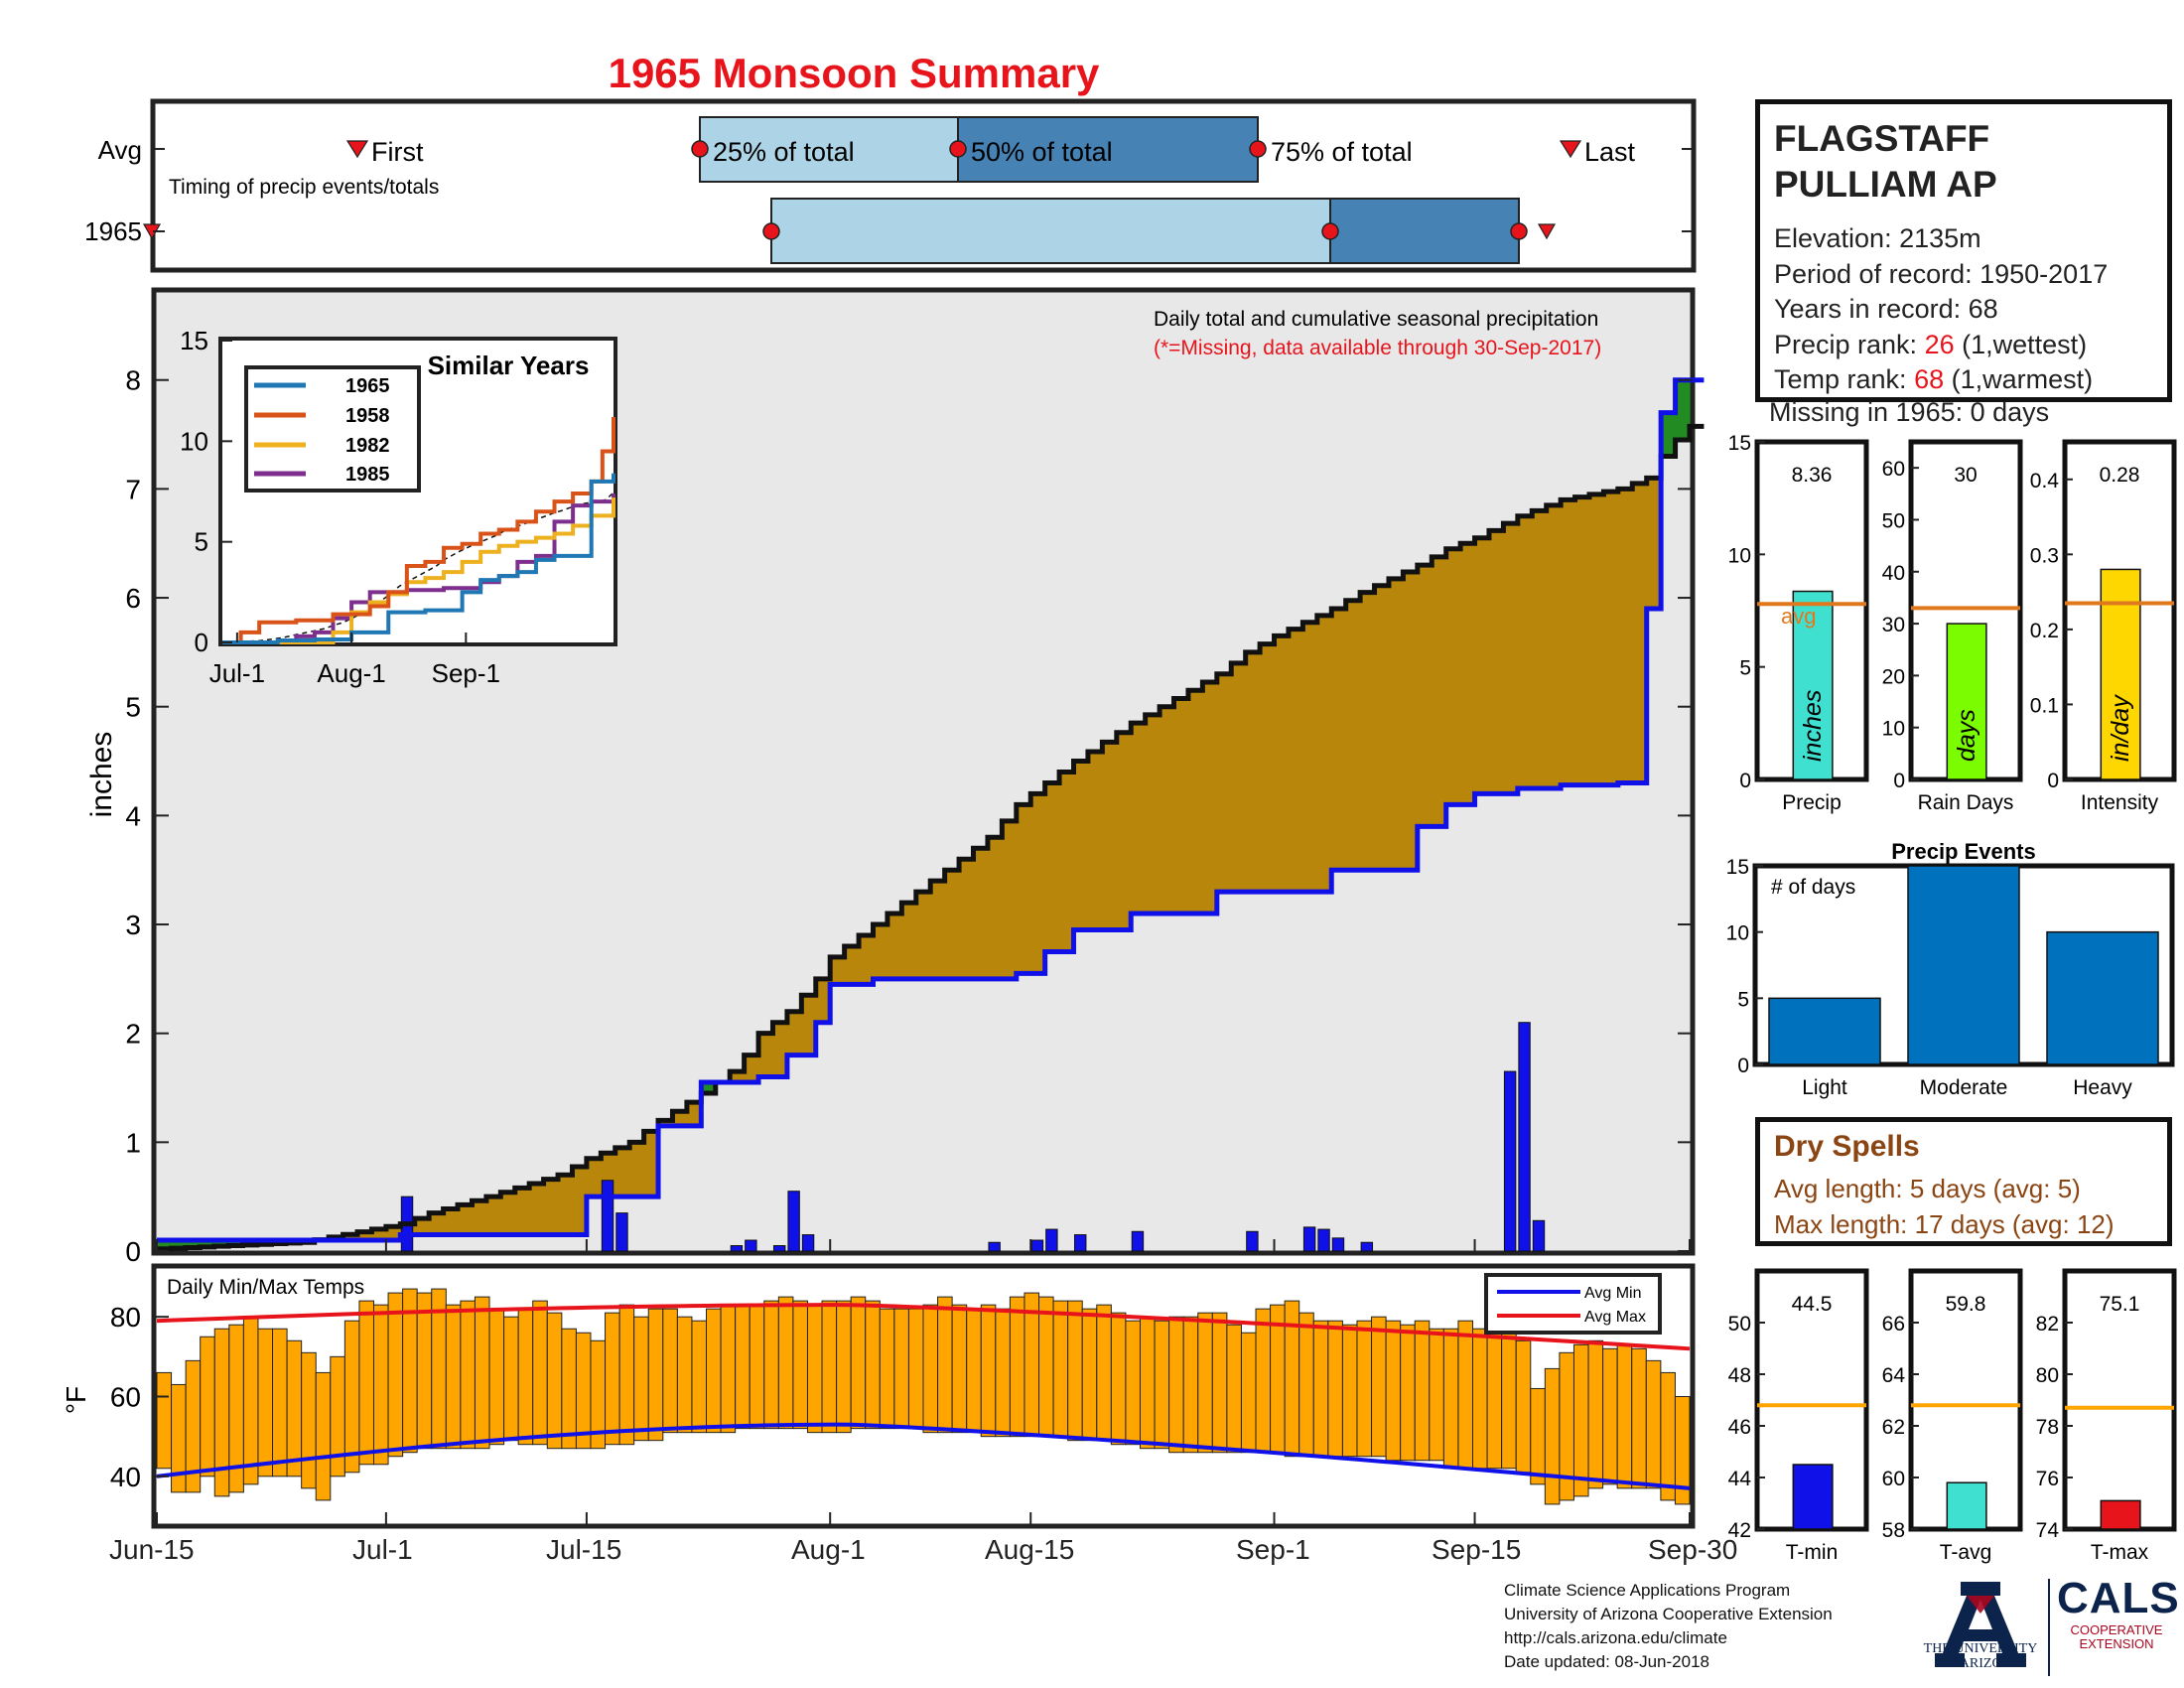 The width and height of the screenshot is (2184, 1688). Describe the element at coordinates (2118, 1612) in the screenshot. I see `cals-logo: CALS COOPERATIVE EXTENSION` at that location.